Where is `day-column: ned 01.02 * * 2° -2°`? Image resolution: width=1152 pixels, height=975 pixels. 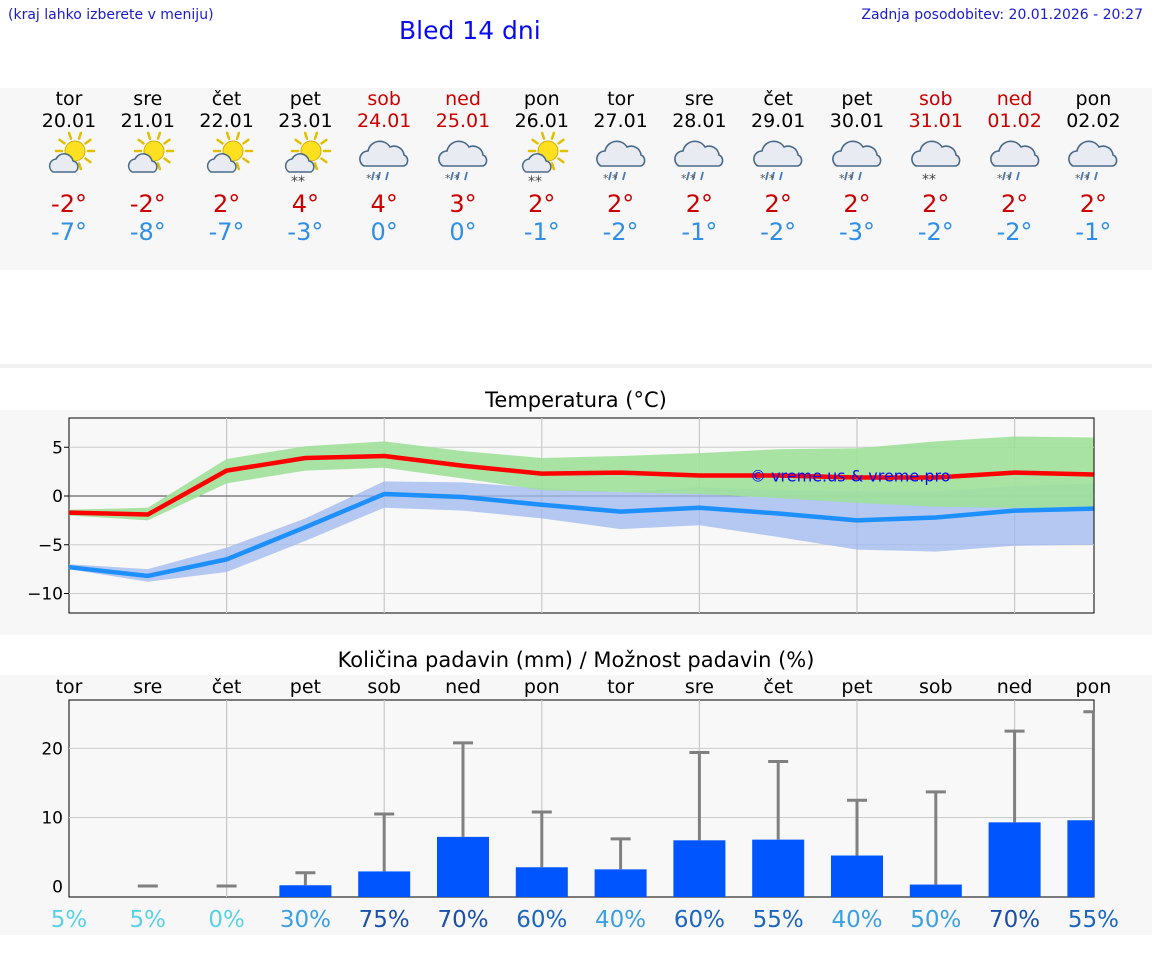 day-column: ned 01.02 * * 2° -2° is located at coordinates (1015, 167).